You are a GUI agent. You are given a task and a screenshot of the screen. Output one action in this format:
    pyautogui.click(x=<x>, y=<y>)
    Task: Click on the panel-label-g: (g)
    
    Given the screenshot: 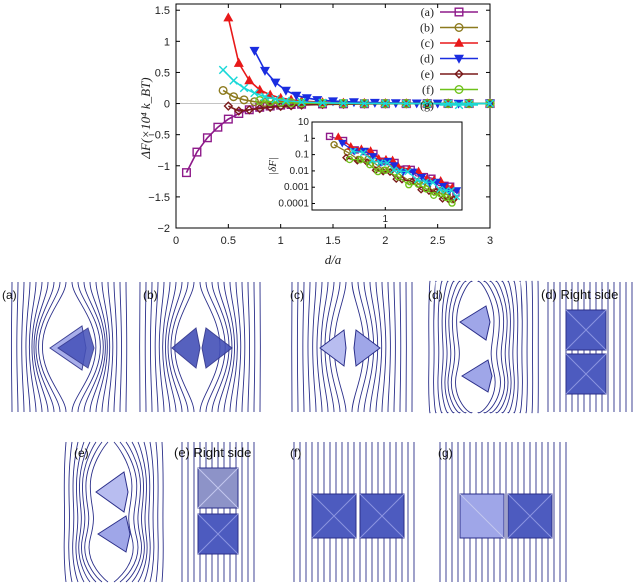 What is the action you would take?
    pyautogui.click(x=445, y=453)
    